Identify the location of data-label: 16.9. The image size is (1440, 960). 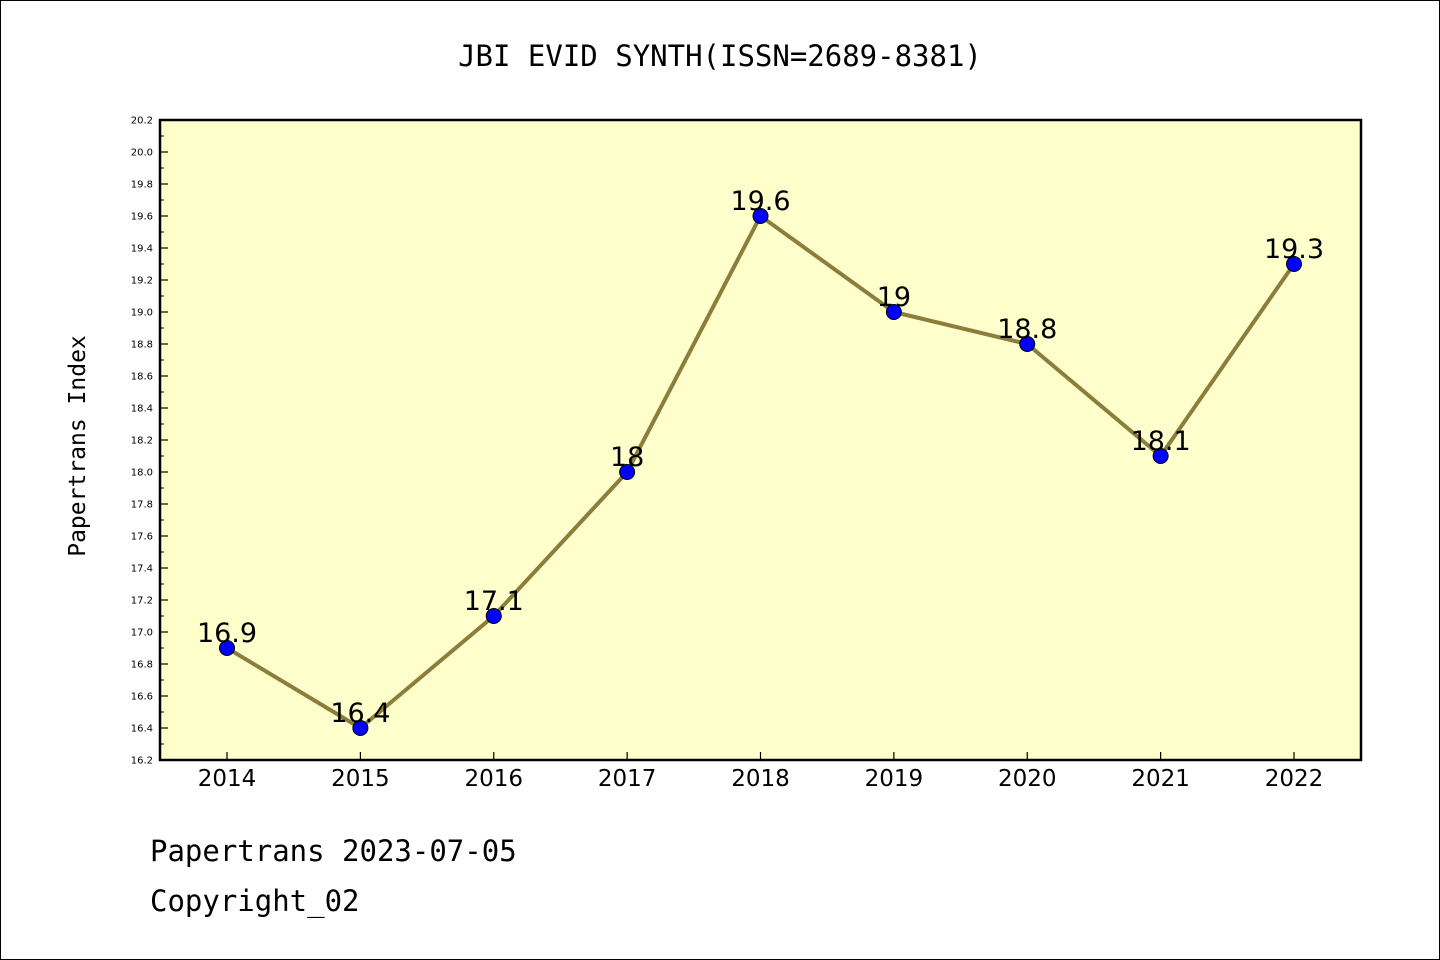
(227, 633).